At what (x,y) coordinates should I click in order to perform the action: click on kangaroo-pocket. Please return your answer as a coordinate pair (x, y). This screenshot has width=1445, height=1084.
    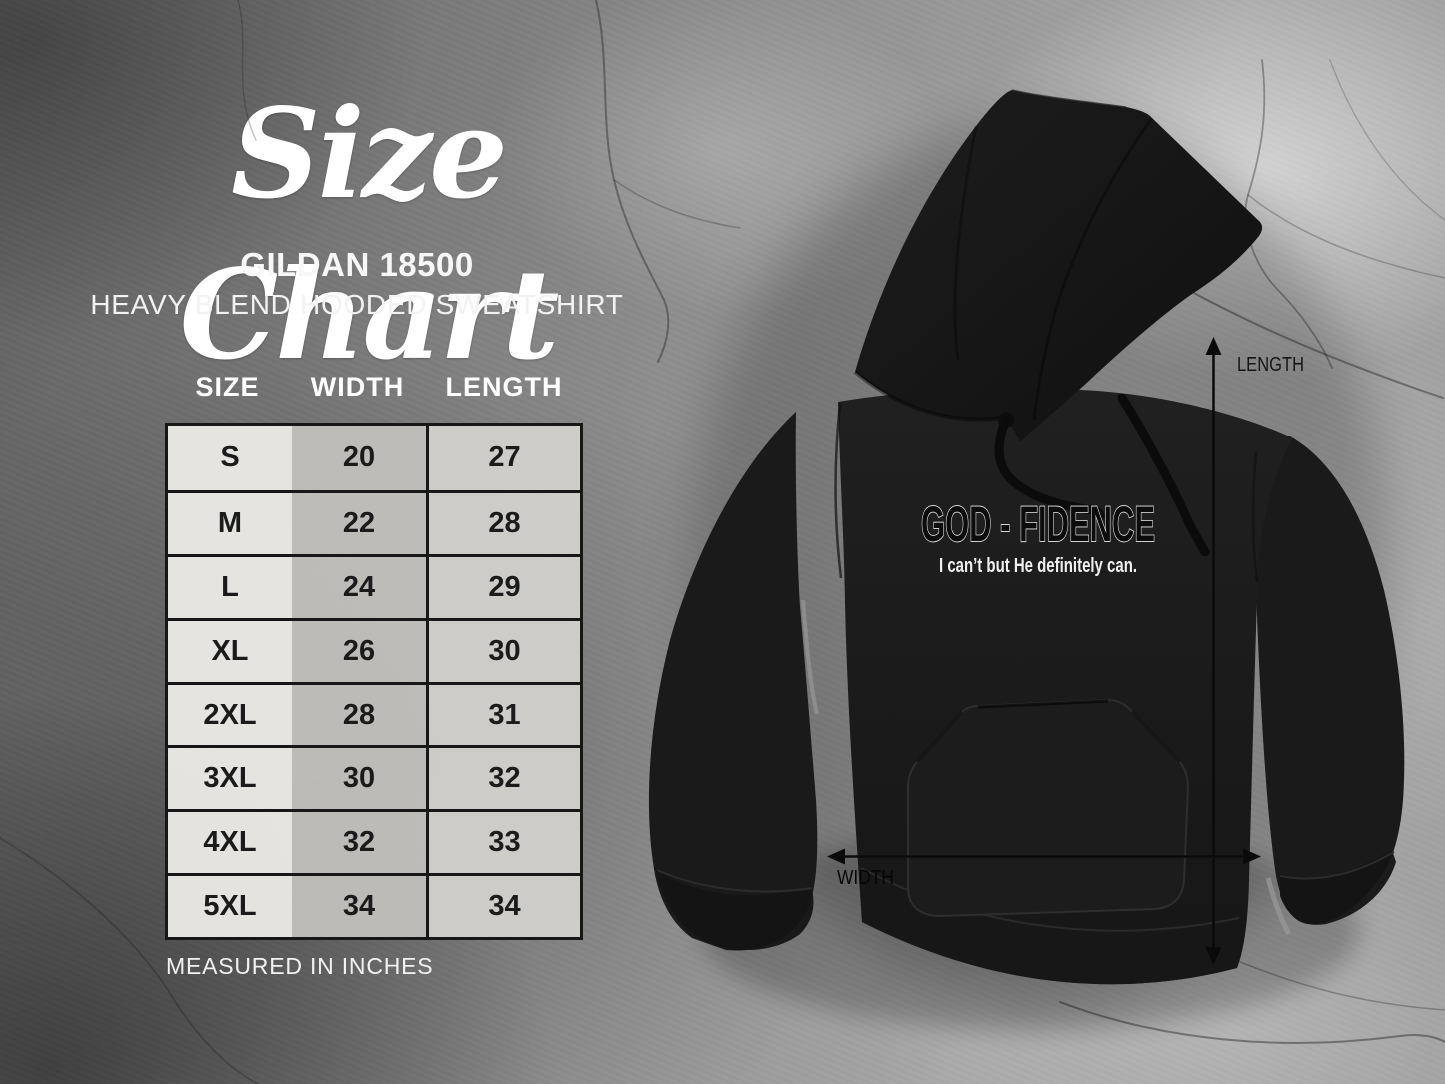
    Looking at the image, I should click on (1048, 808).